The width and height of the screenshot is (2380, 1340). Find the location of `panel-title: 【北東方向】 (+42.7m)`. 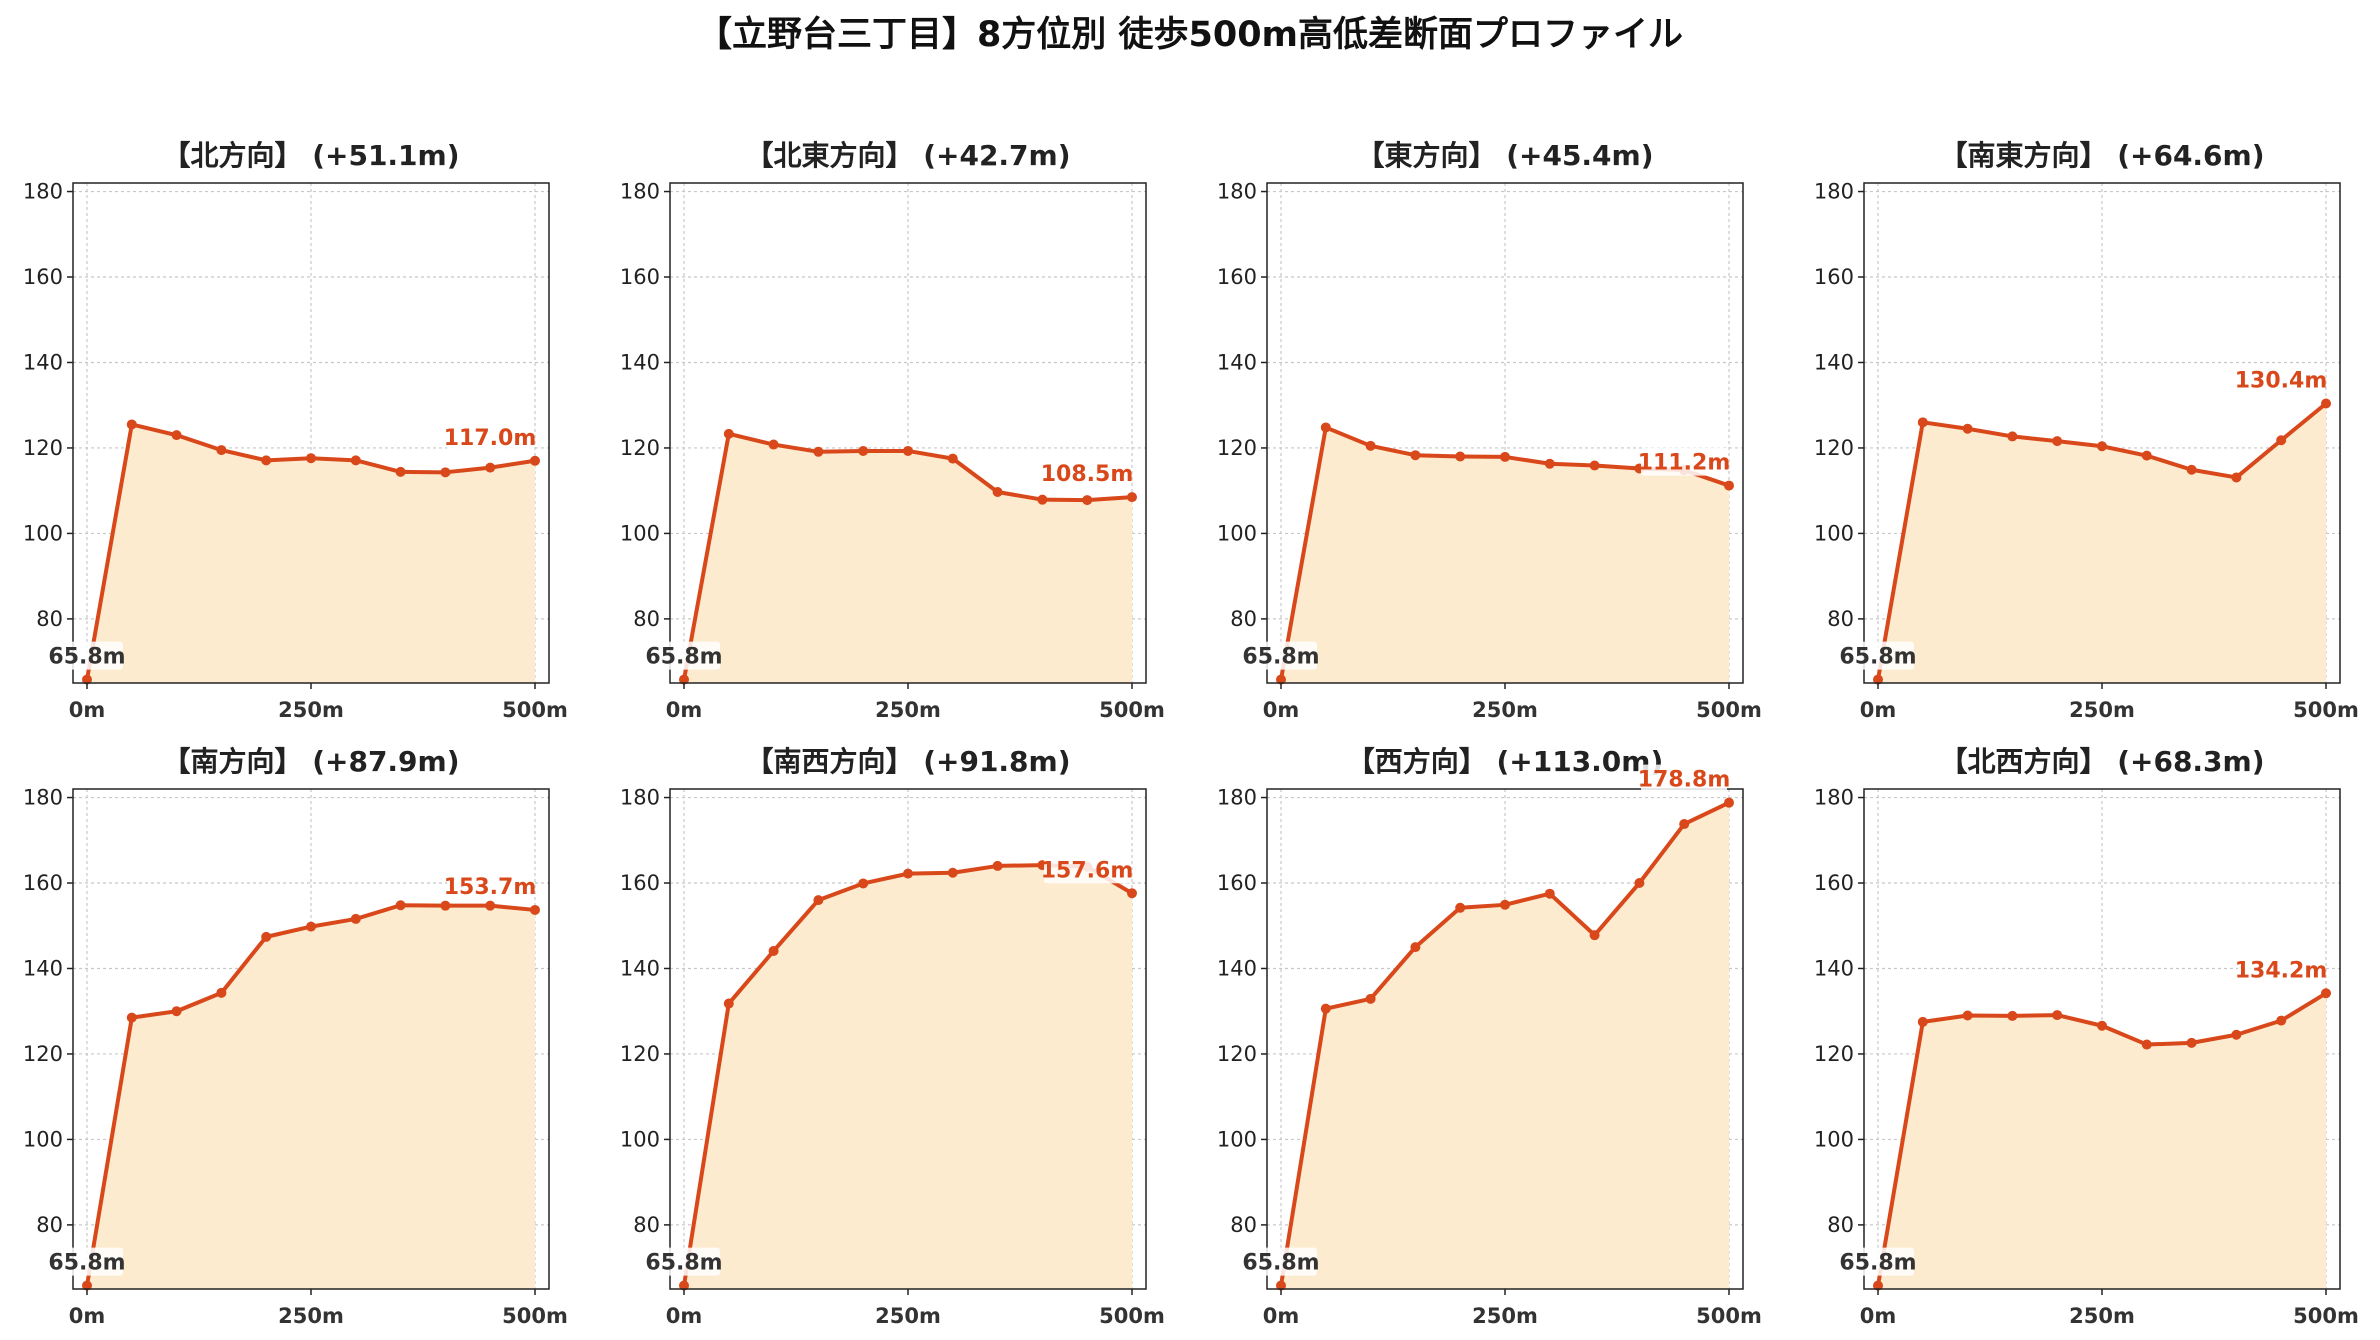

panel-title: 【北東方向】 (+42.7m) is located at coordinates (907, 155).